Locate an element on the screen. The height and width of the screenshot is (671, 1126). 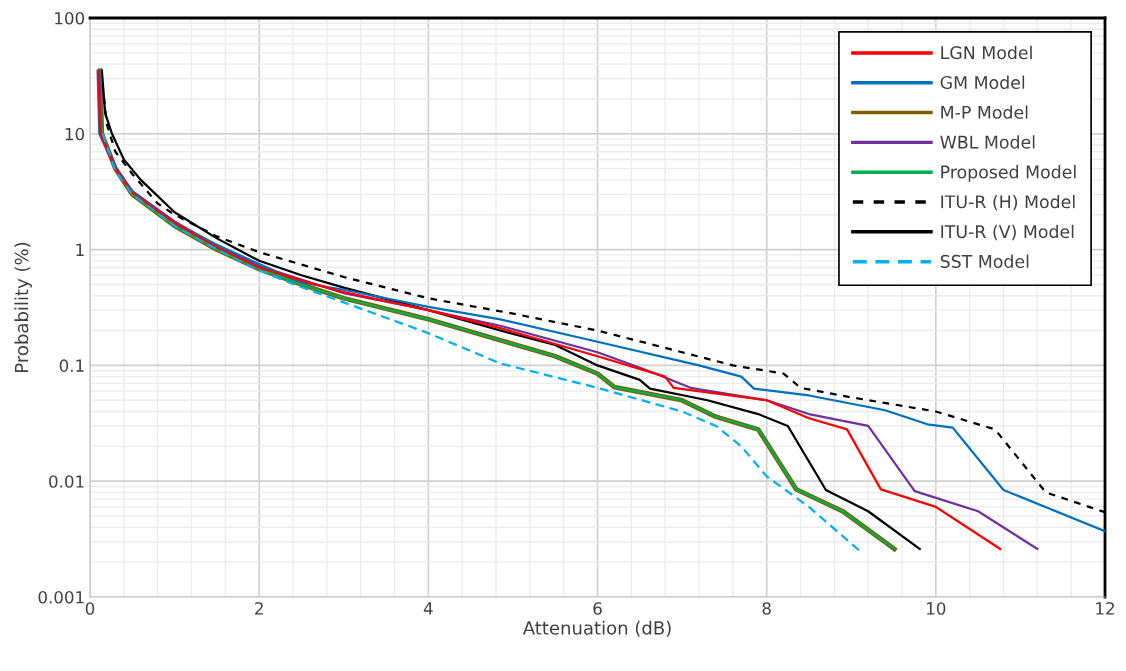
y-tick-label: 10 is located at coordinates (75, 134).